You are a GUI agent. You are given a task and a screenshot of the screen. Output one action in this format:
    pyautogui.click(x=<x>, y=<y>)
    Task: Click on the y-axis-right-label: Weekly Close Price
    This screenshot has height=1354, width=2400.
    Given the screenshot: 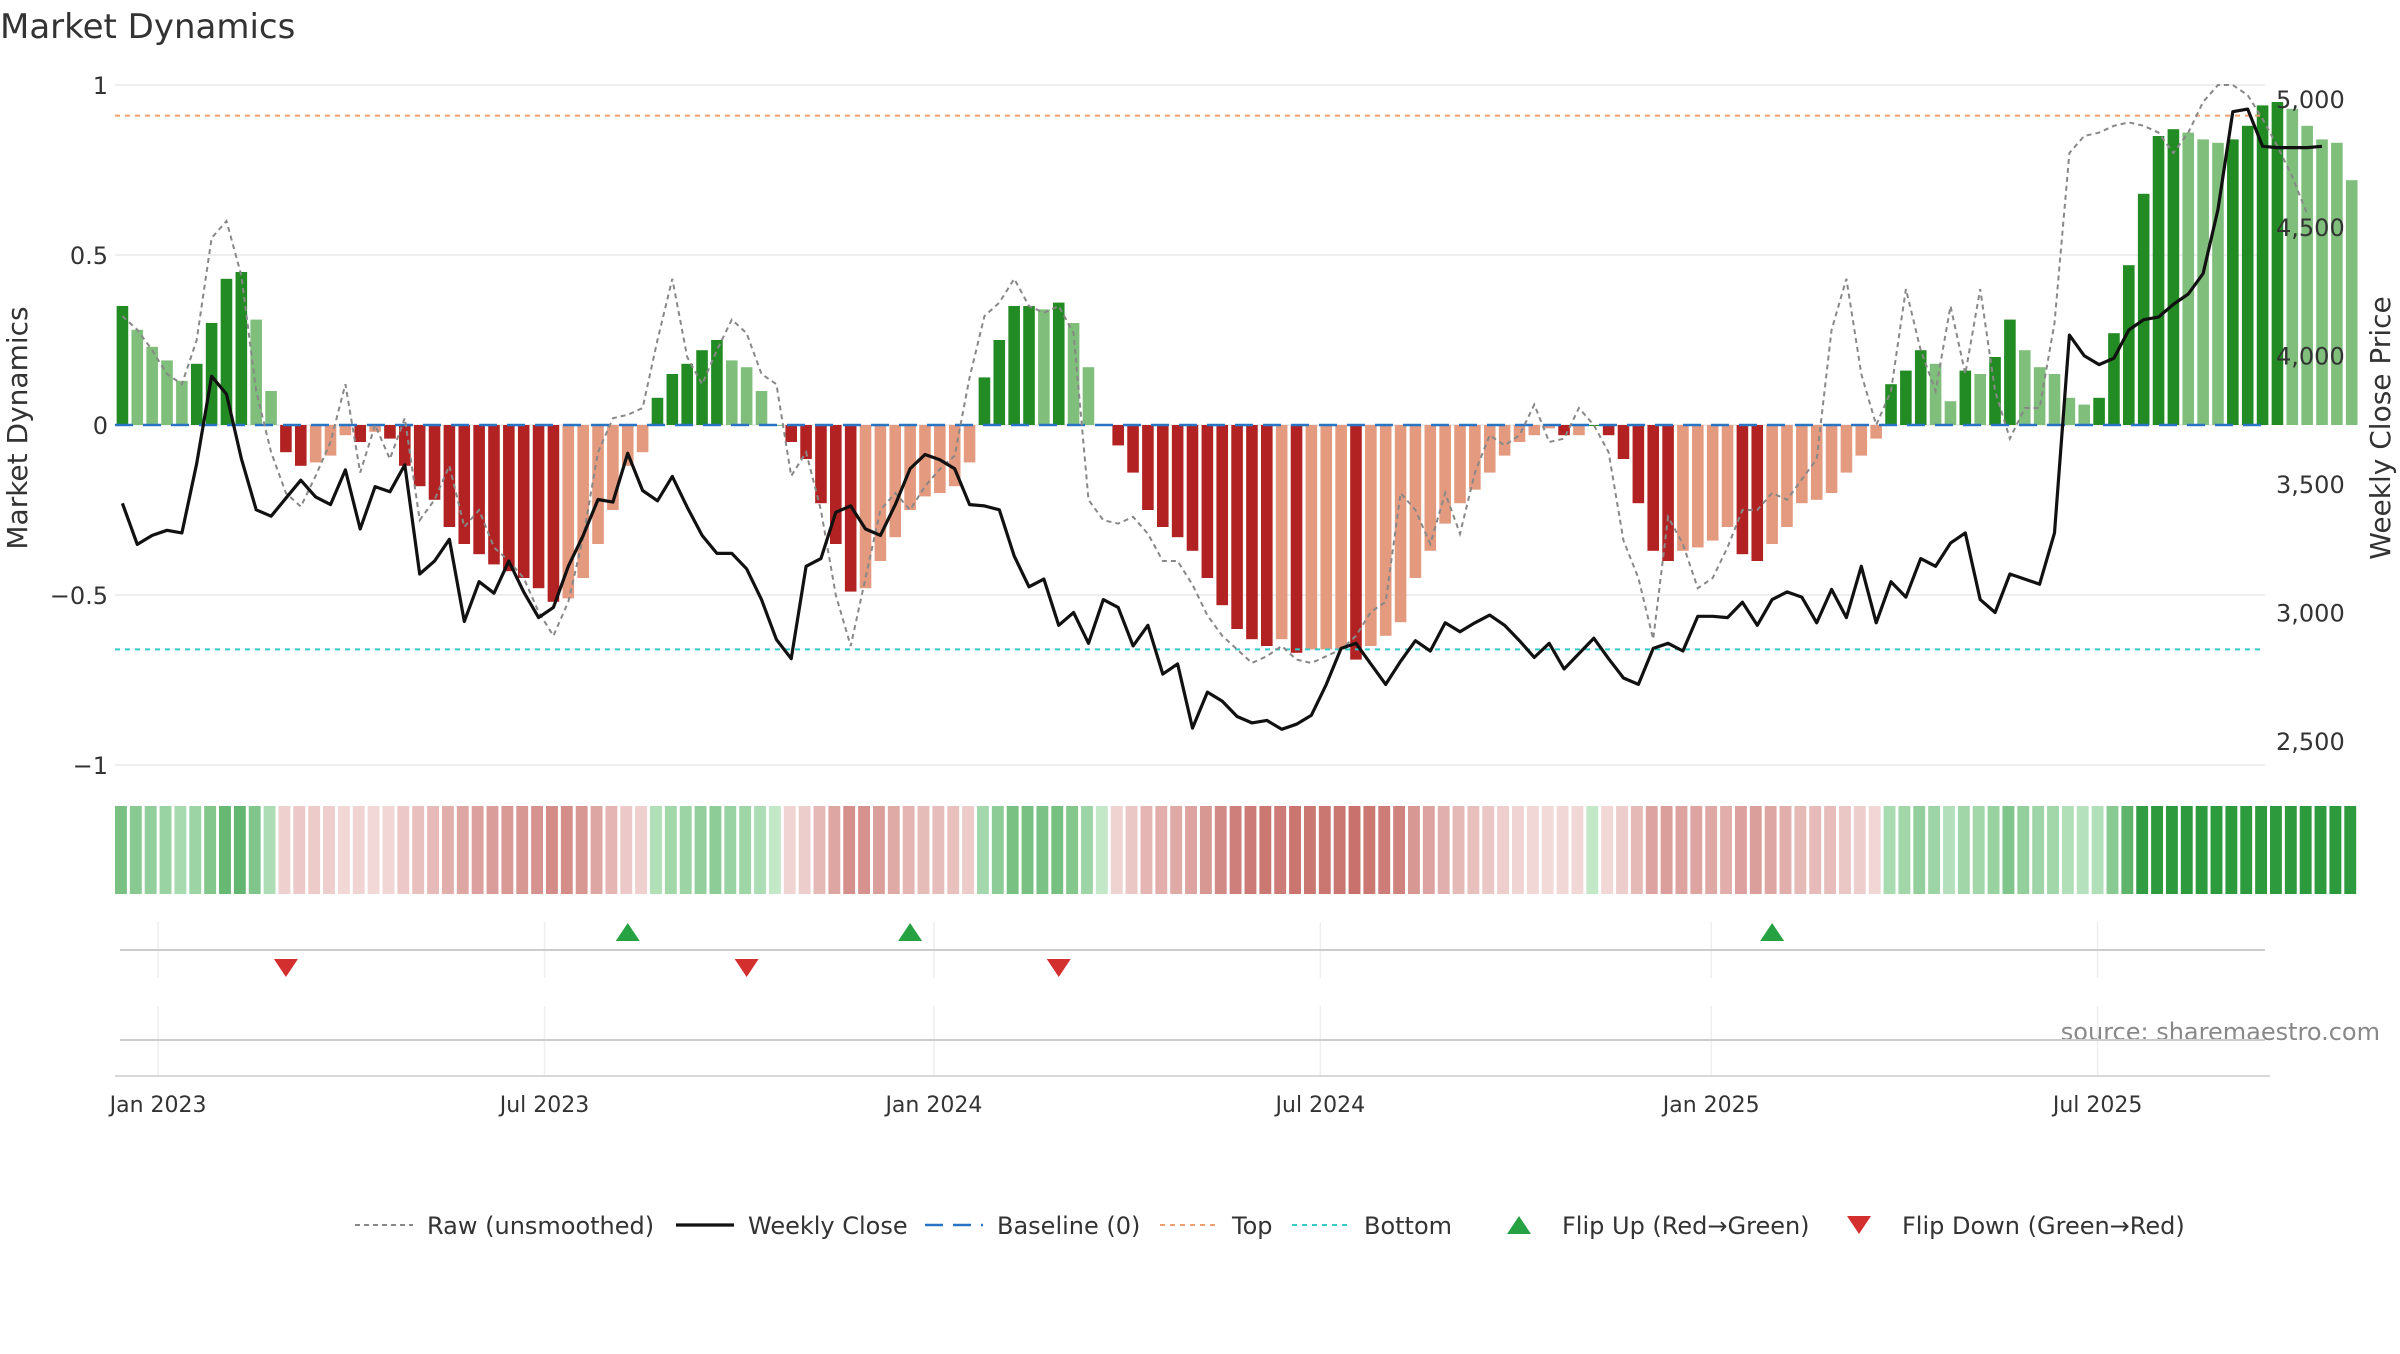 What is the action you would take?
    pyautogui.click(x=2380, y=427)
    